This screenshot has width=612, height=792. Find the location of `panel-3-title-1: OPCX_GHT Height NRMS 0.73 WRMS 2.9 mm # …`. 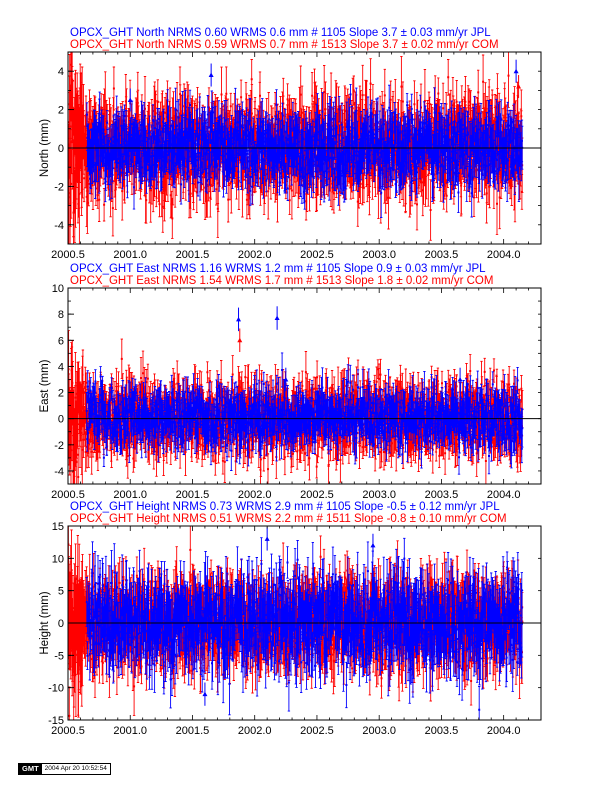

panel-3-title-1: OPCX_GHT Height NRMS 0.73 WRMS 2.9 mm # … is located at coordinates (285, 507).